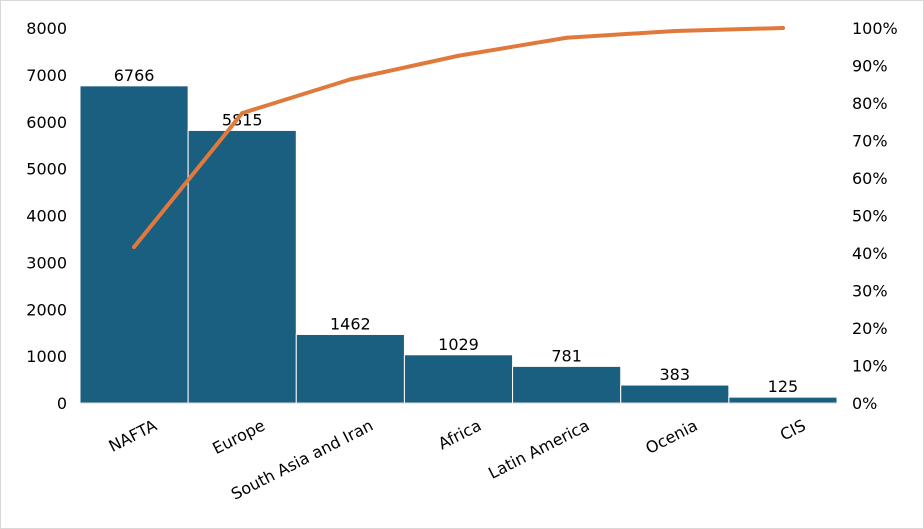 The width and height of the screenshot is (924, 529). I want to click on data-label-0: 6766, so click(134, 75).